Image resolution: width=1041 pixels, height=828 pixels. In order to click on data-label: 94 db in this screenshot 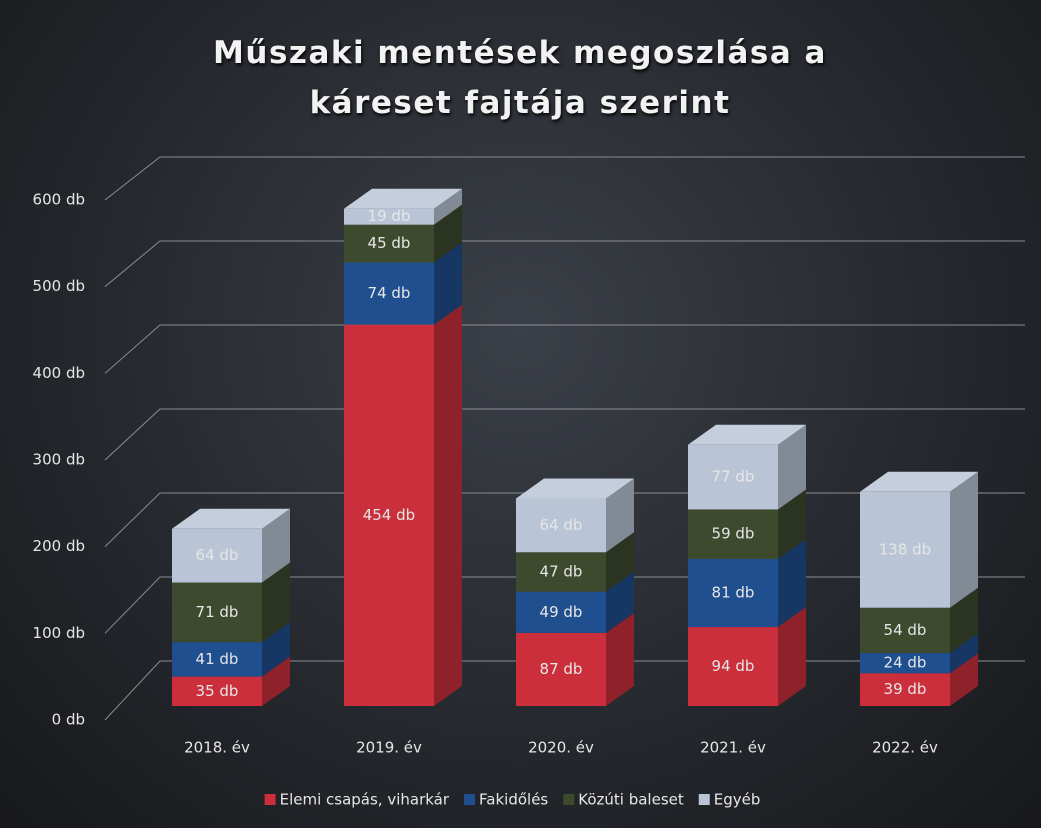, I will do `click(733, 666)`.